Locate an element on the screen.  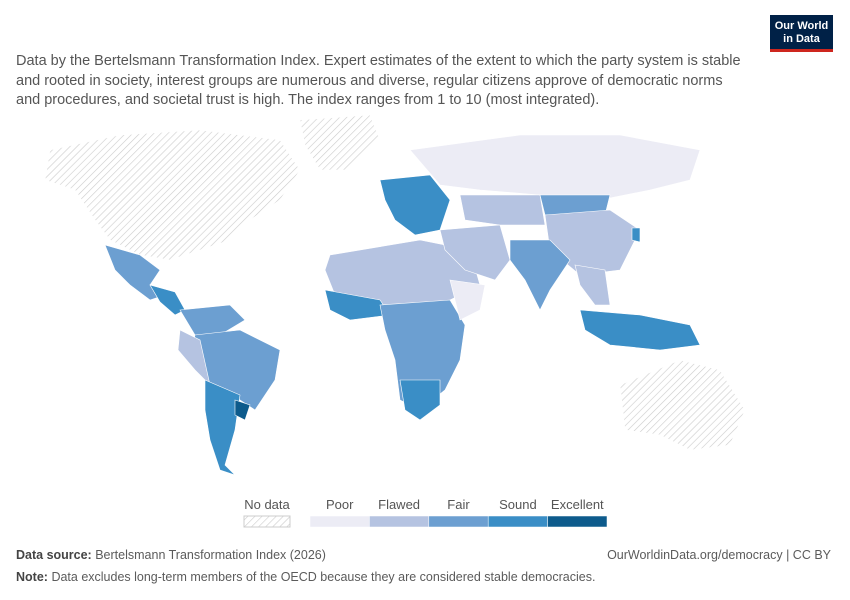
india is located at coordinates (540, 275).